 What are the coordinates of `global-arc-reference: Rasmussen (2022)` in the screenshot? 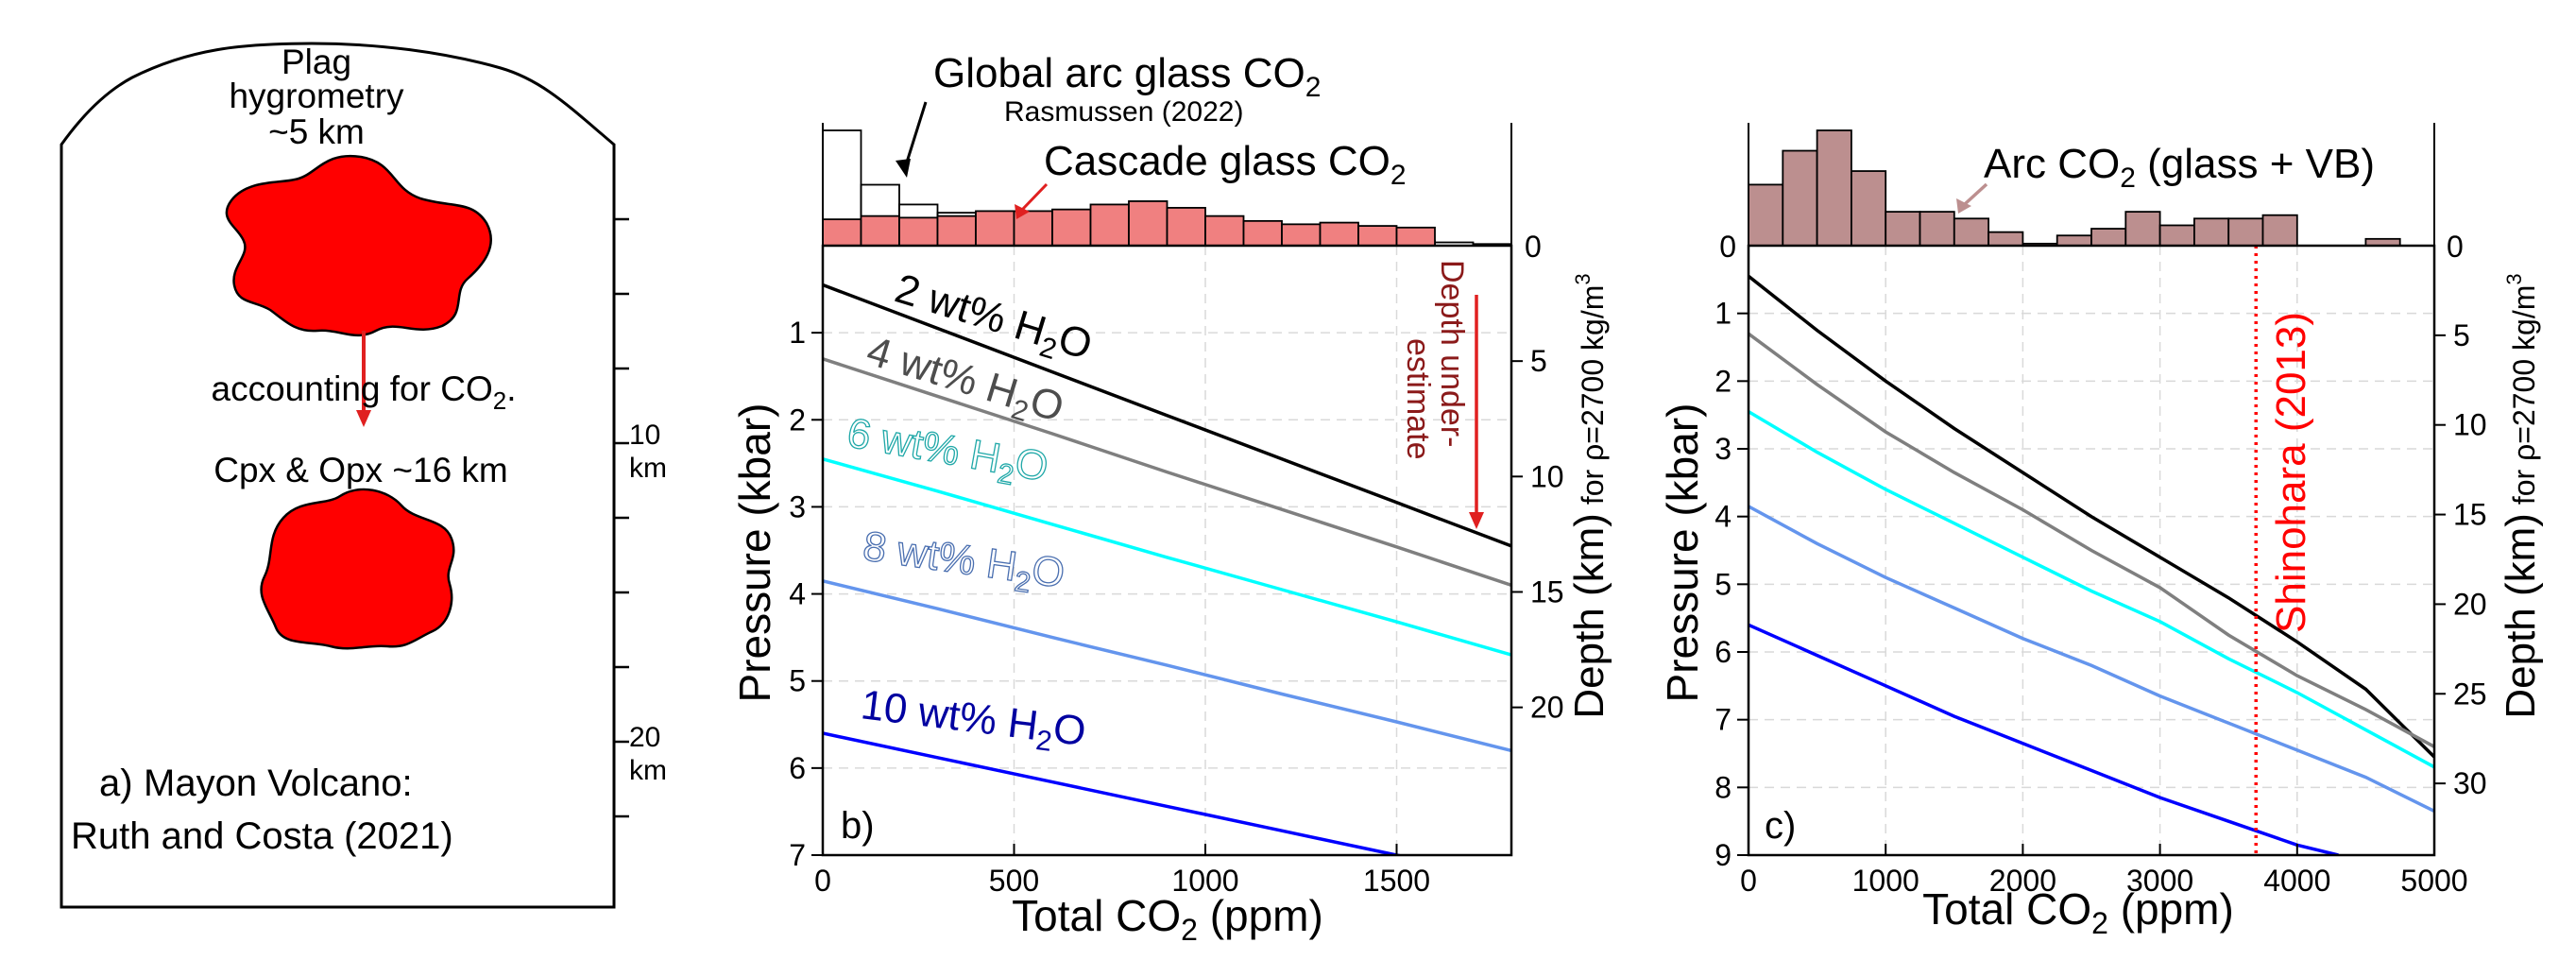 It's located at (1123, 112).